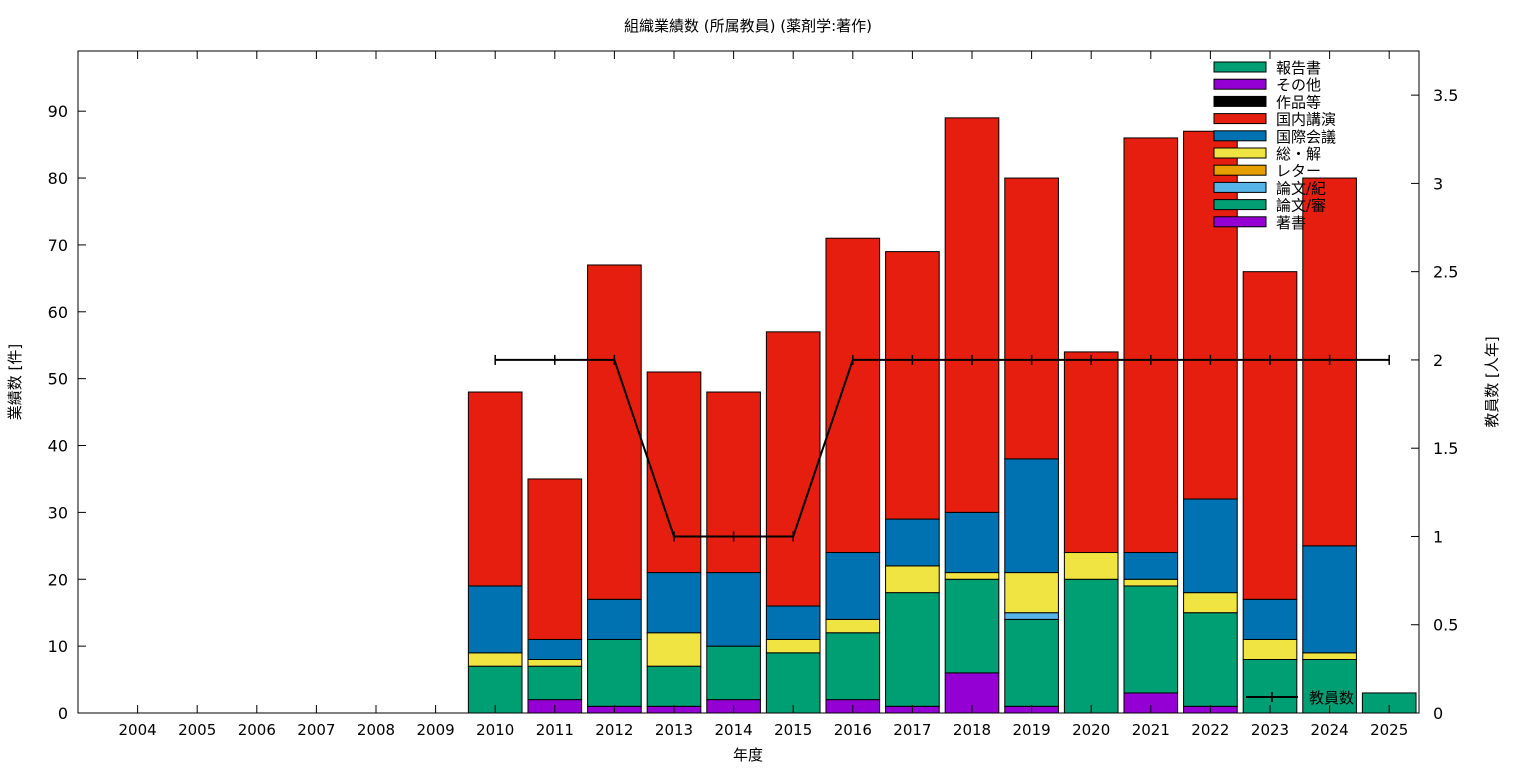  Describe the element at coordinates (1445, 272) in the screenshot. I see `y2-tick-label: 2.5` at that location.